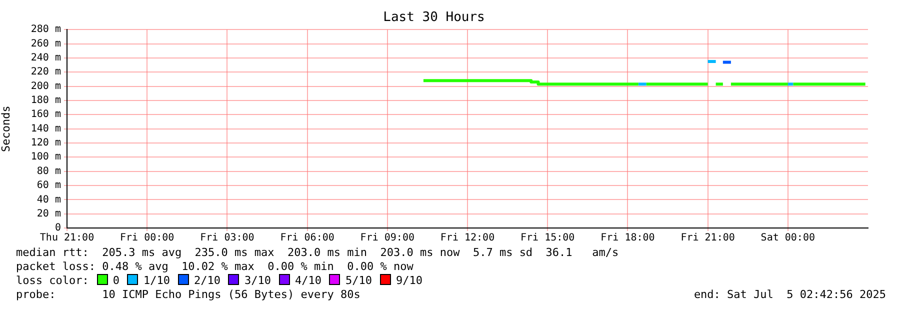 This screenshot has width=897, height=310. Describe the element at coordinates (6, 129) in the screenshot. I see `y-axis-title: Seconds` at that location.